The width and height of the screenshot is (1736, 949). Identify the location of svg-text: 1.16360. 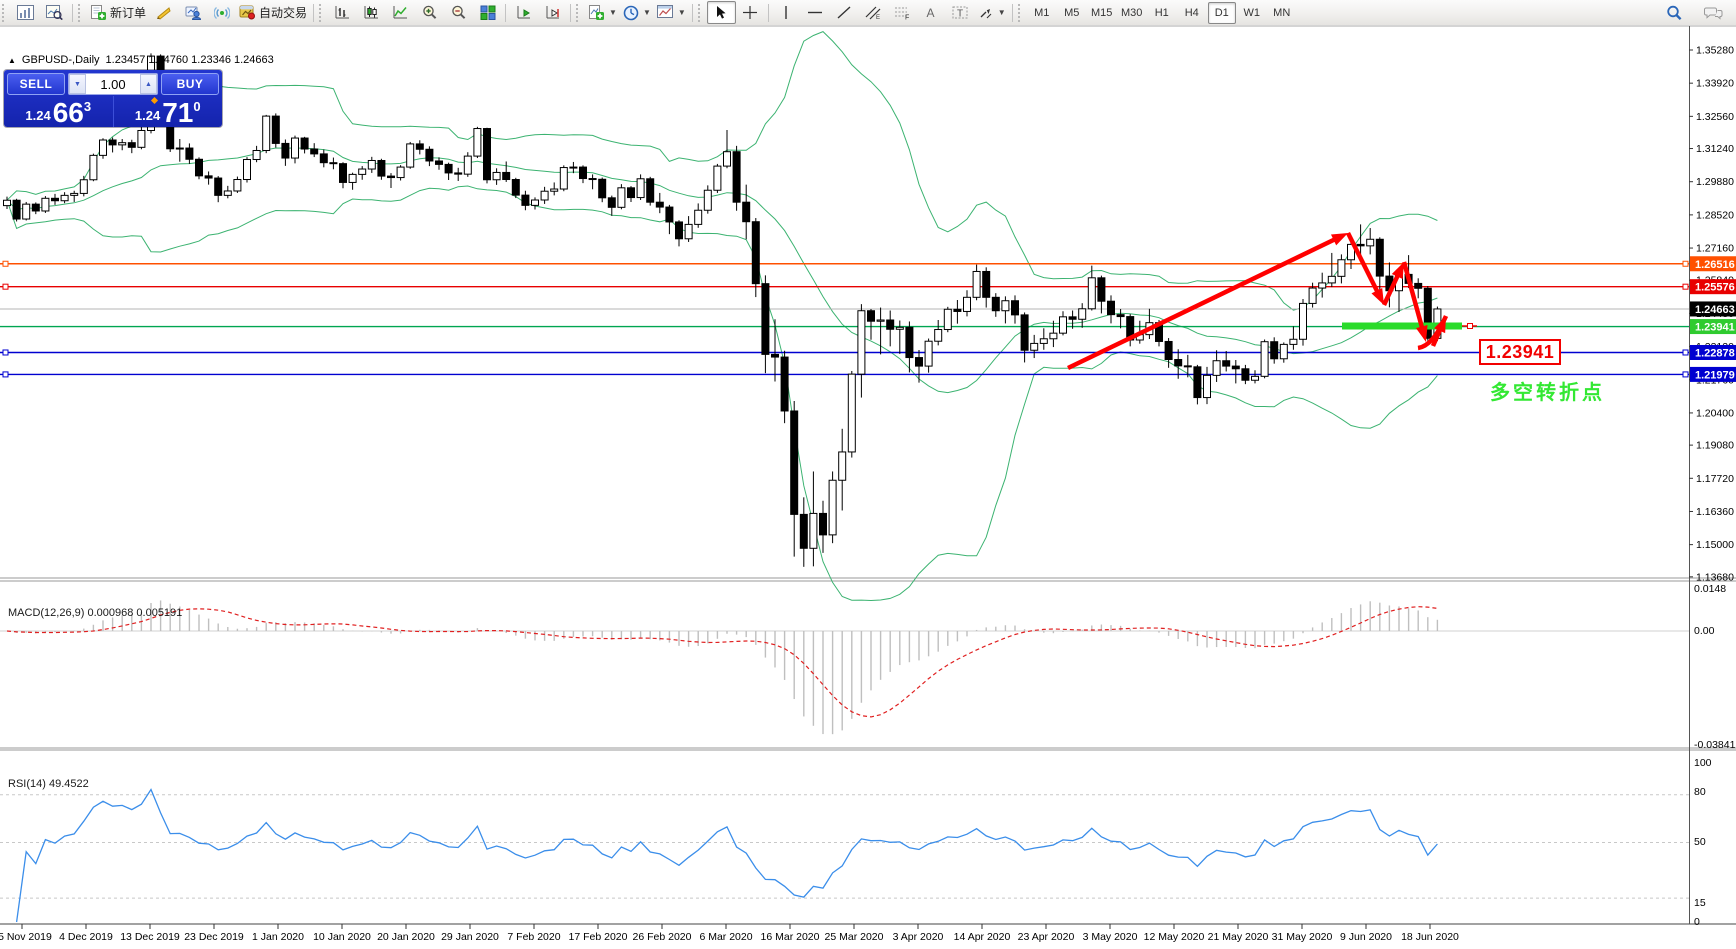
(1715, 512).